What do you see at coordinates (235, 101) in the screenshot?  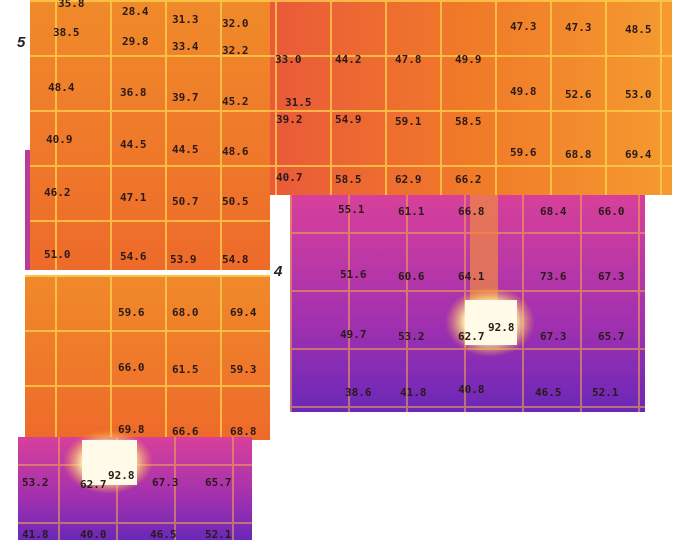 I see `temperature-label: 45.2` at bounding box center [235, 101].